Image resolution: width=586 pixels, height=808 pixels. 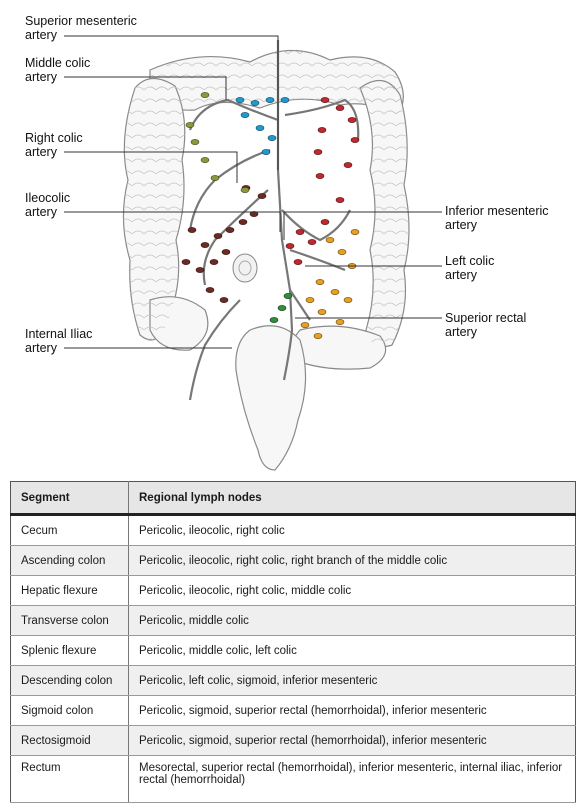 I want to click on lymph-nodes-inferior-mesenteric, so click(x=322, y=181).